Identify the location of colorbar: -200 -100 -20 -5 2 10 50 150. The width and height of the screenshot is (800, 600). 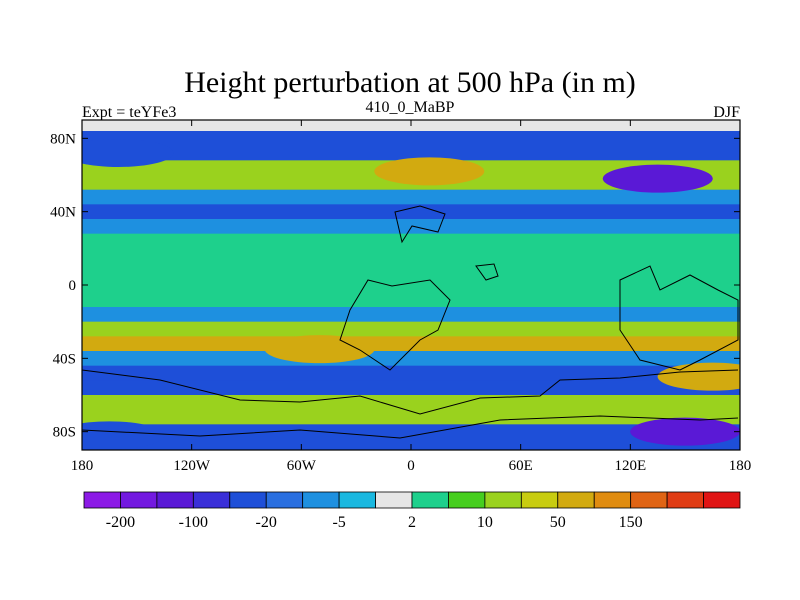
(412, 511).